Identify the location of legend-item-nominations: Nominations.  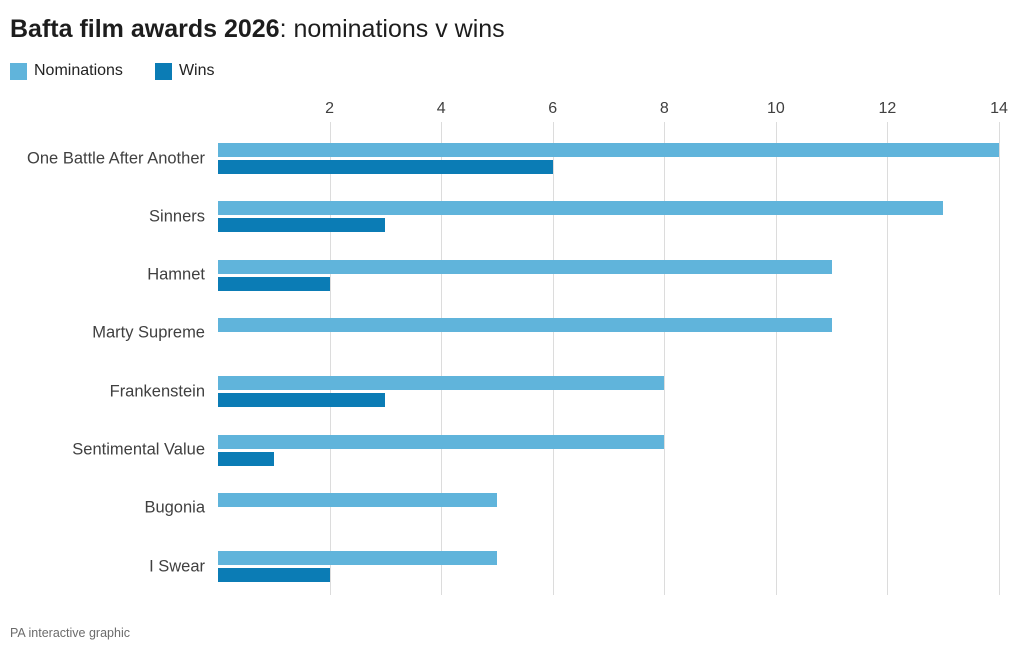
(66, 71).